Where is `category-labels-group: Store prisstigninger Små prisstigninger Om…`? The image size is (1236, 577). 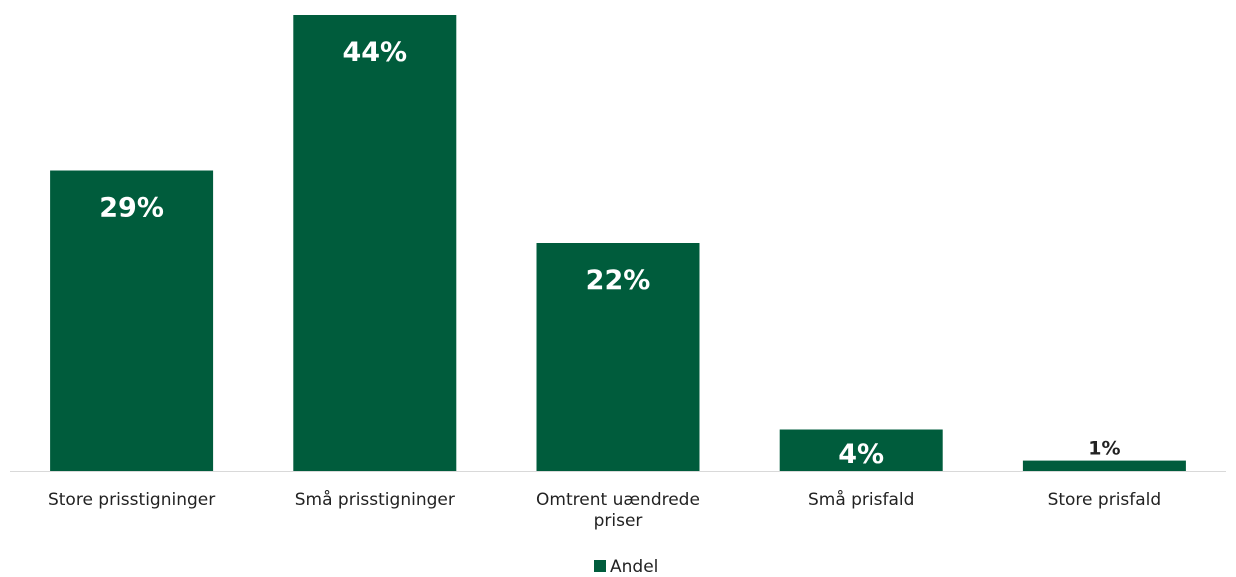 category-labels-group: Store prisstigninger Små prisstigninger Om… is located at coordinates (604, 510).